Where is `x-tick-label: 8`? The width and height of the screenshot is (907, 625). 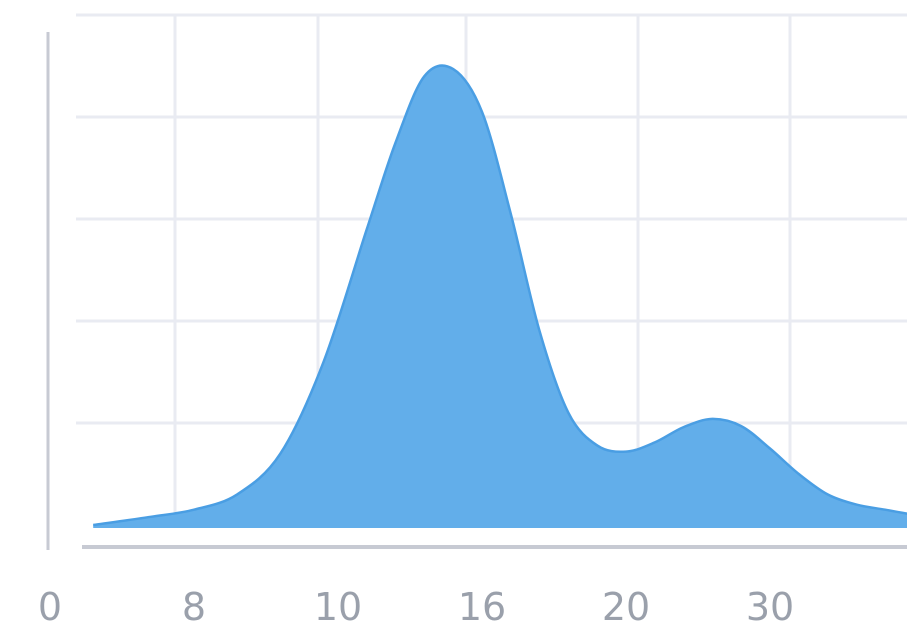 x-tick-label: 8 is located at coordinates (194, 605).